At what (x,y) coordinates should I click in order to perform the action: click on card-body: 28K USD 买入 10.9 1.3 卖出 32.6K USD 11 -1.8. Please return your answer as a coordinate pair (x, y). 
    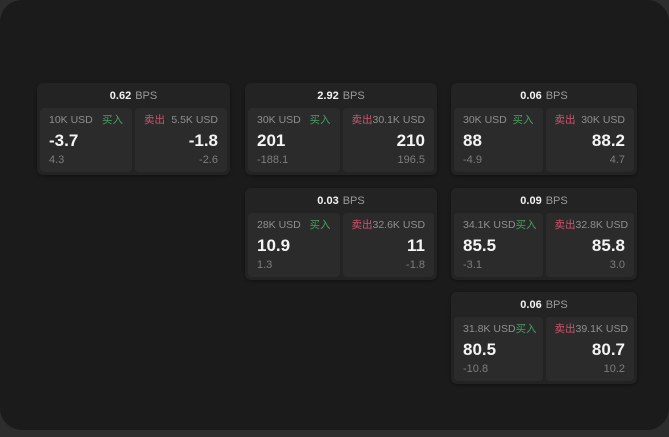
    Looking at the image, I should click on (341, 246).